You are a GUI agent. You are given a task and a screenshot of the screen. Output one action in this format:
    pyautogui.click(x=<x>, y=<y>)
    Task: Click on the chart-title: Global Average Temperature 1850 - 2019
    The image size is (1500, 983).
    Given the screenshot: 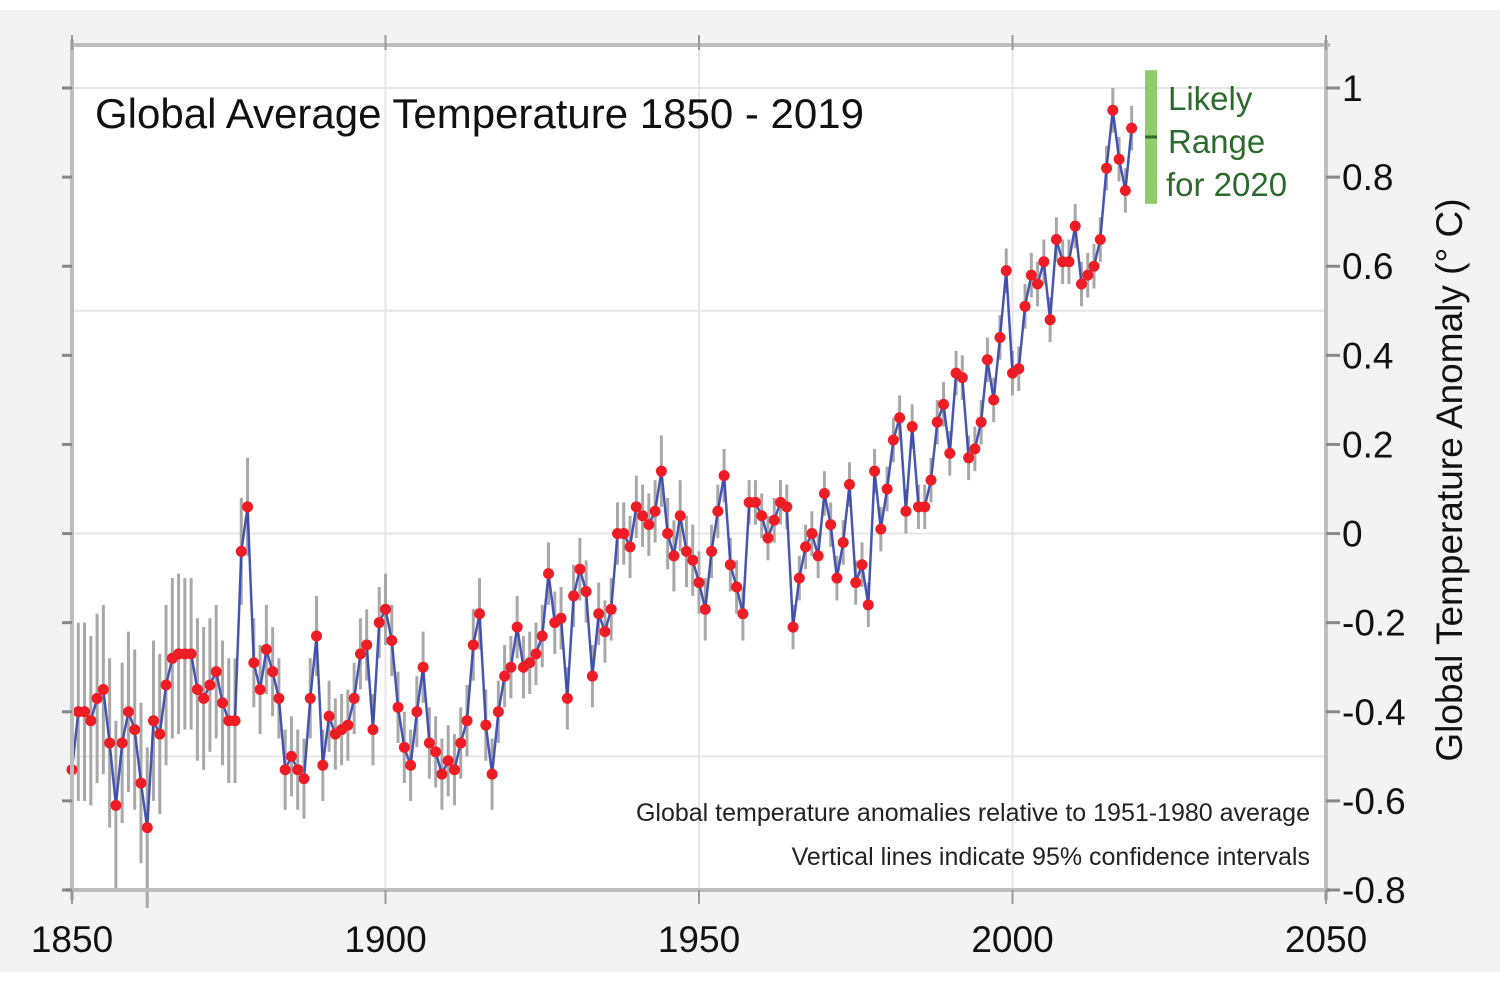 What is the action you would take?
    pyautogui.click(x=479, y=113)
    